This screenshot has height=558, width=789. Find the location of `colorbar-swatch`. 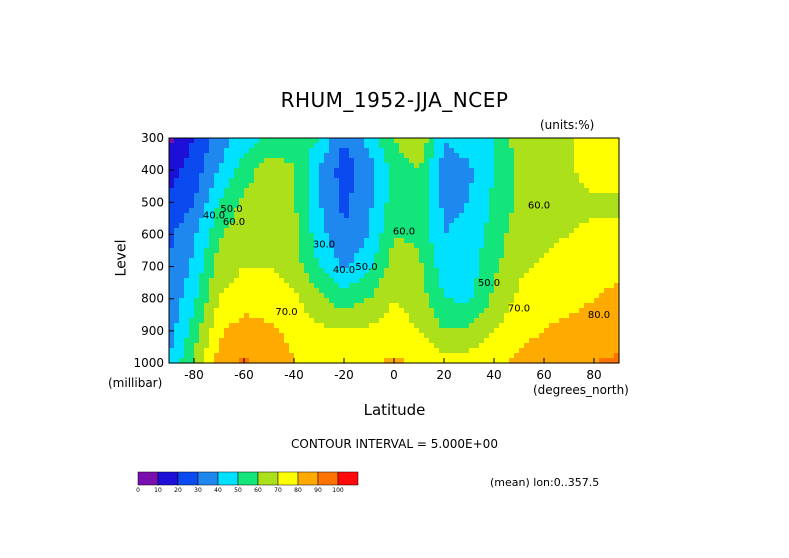

colorbar-swatch is located at coordinates (188, 478).